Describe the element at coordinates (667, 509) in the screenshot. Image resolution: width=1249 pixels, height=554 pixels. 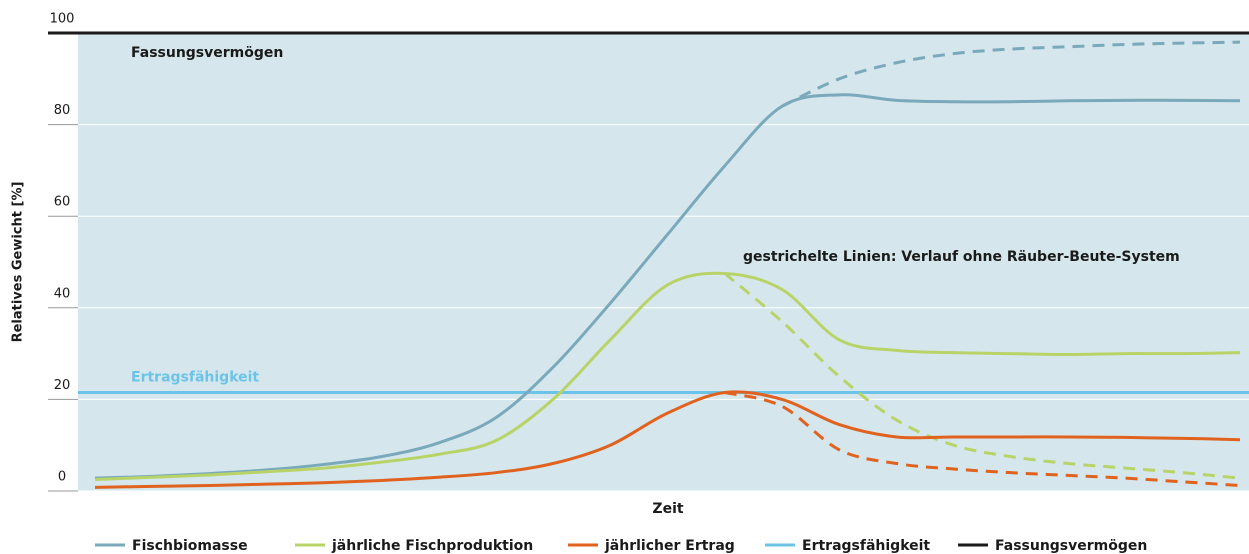
I see `x-axis-label: Zeit` at that location.